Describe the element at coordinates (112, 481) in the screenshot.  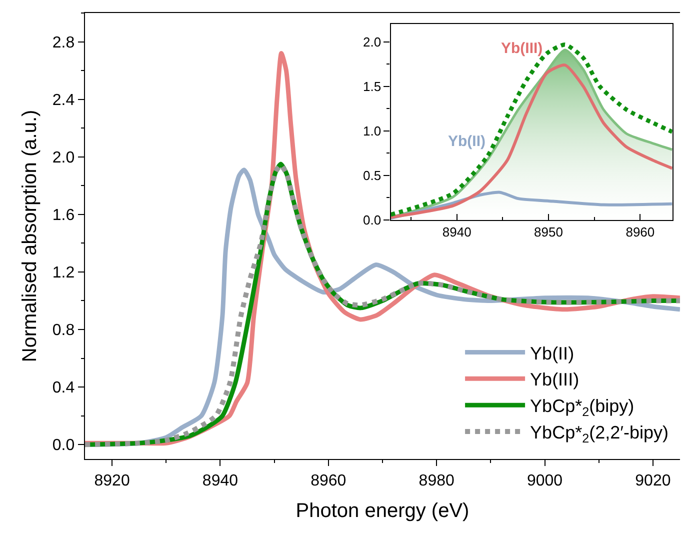
I see `x-tick-label: 8920` at that location.